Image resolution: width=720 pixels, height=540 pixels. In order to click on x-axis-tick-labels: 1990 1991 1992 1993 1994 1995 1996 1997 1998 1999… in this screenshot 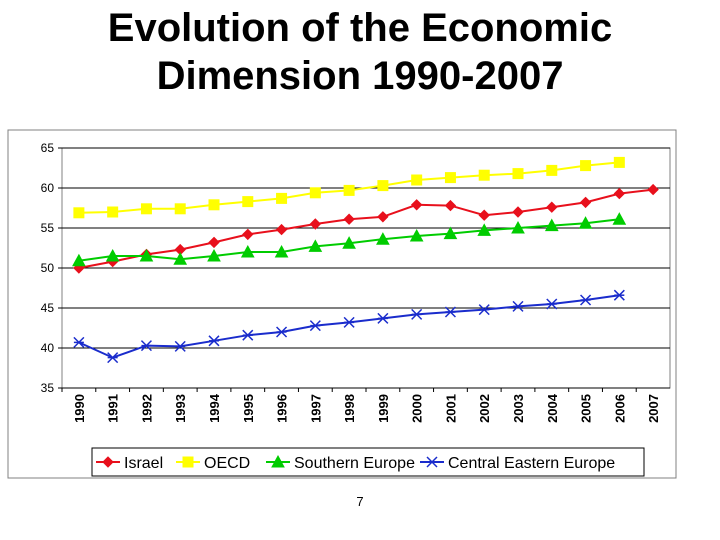, I will do `click(361, 405)`.